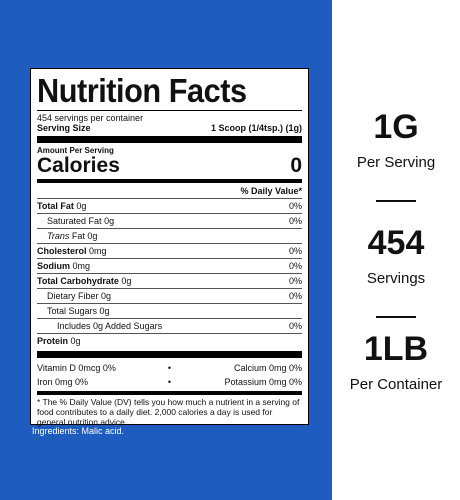  I want to click on nutrient-row: Sodium 0mg 0%, so click(169, 265).